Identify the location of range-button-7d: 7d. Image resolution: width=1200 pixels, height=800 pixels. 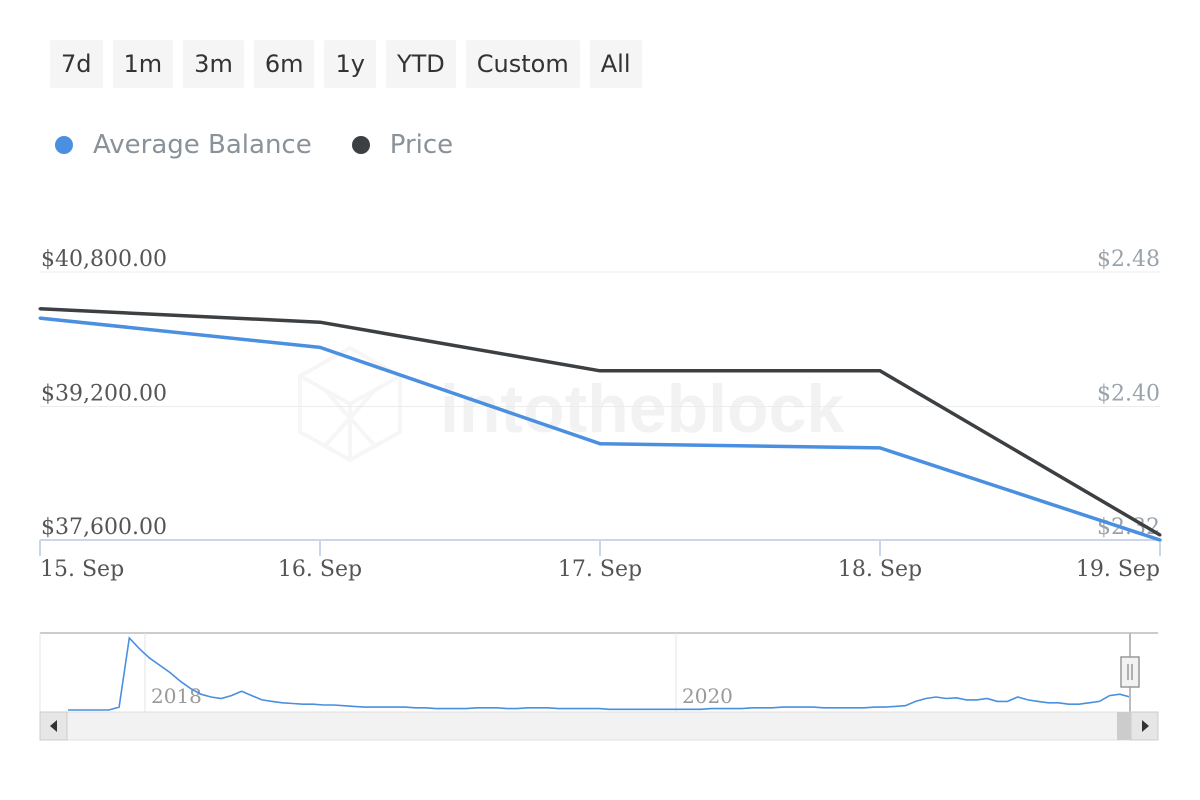
(76, 64).